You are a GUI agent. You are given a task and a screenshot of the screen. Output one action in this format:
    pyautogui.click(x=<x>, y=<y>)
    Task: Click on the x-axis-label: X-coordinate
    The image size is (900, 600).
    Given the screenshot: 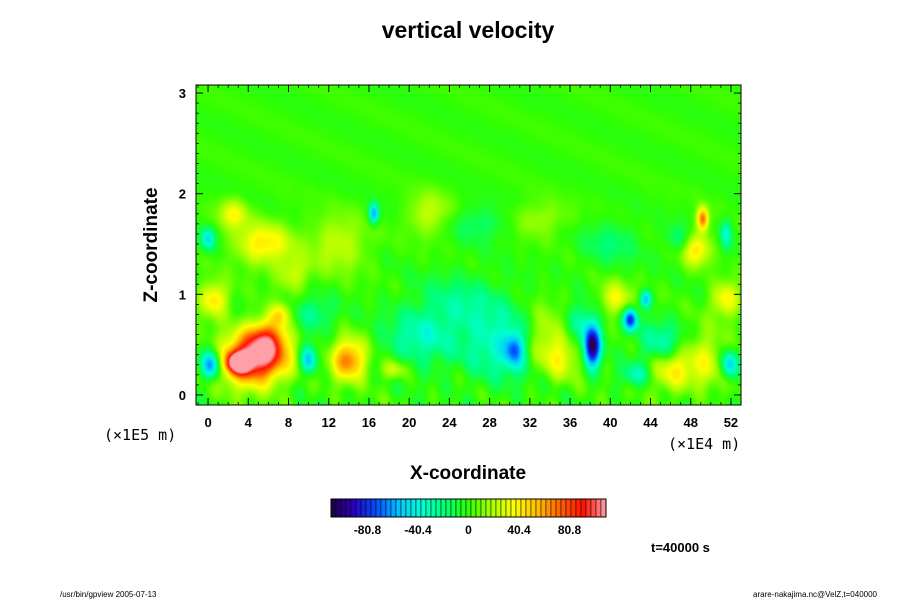 What is the action you would take?
    pyautogui.click(x=468, y=473)
    